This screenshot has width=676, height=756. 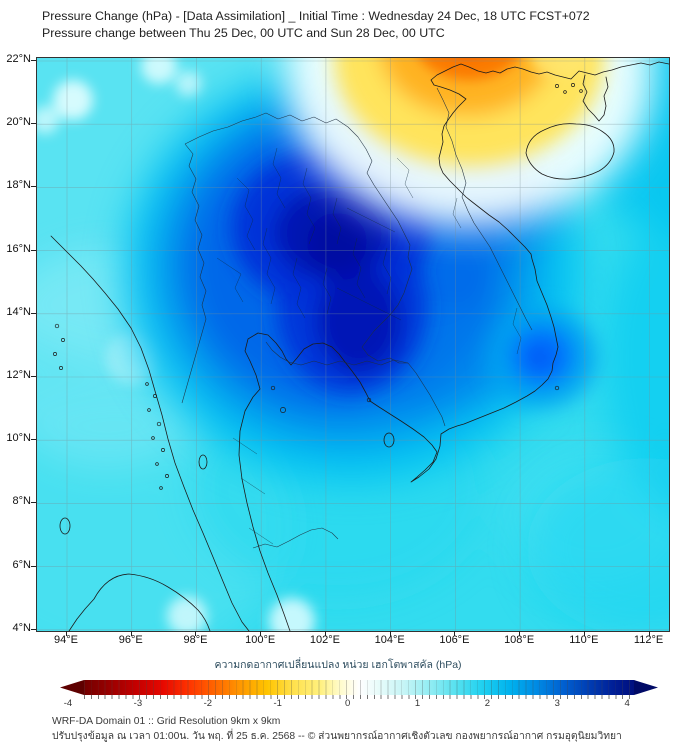 I want to click on island-phu-quoc, so click(x=389, y=440).